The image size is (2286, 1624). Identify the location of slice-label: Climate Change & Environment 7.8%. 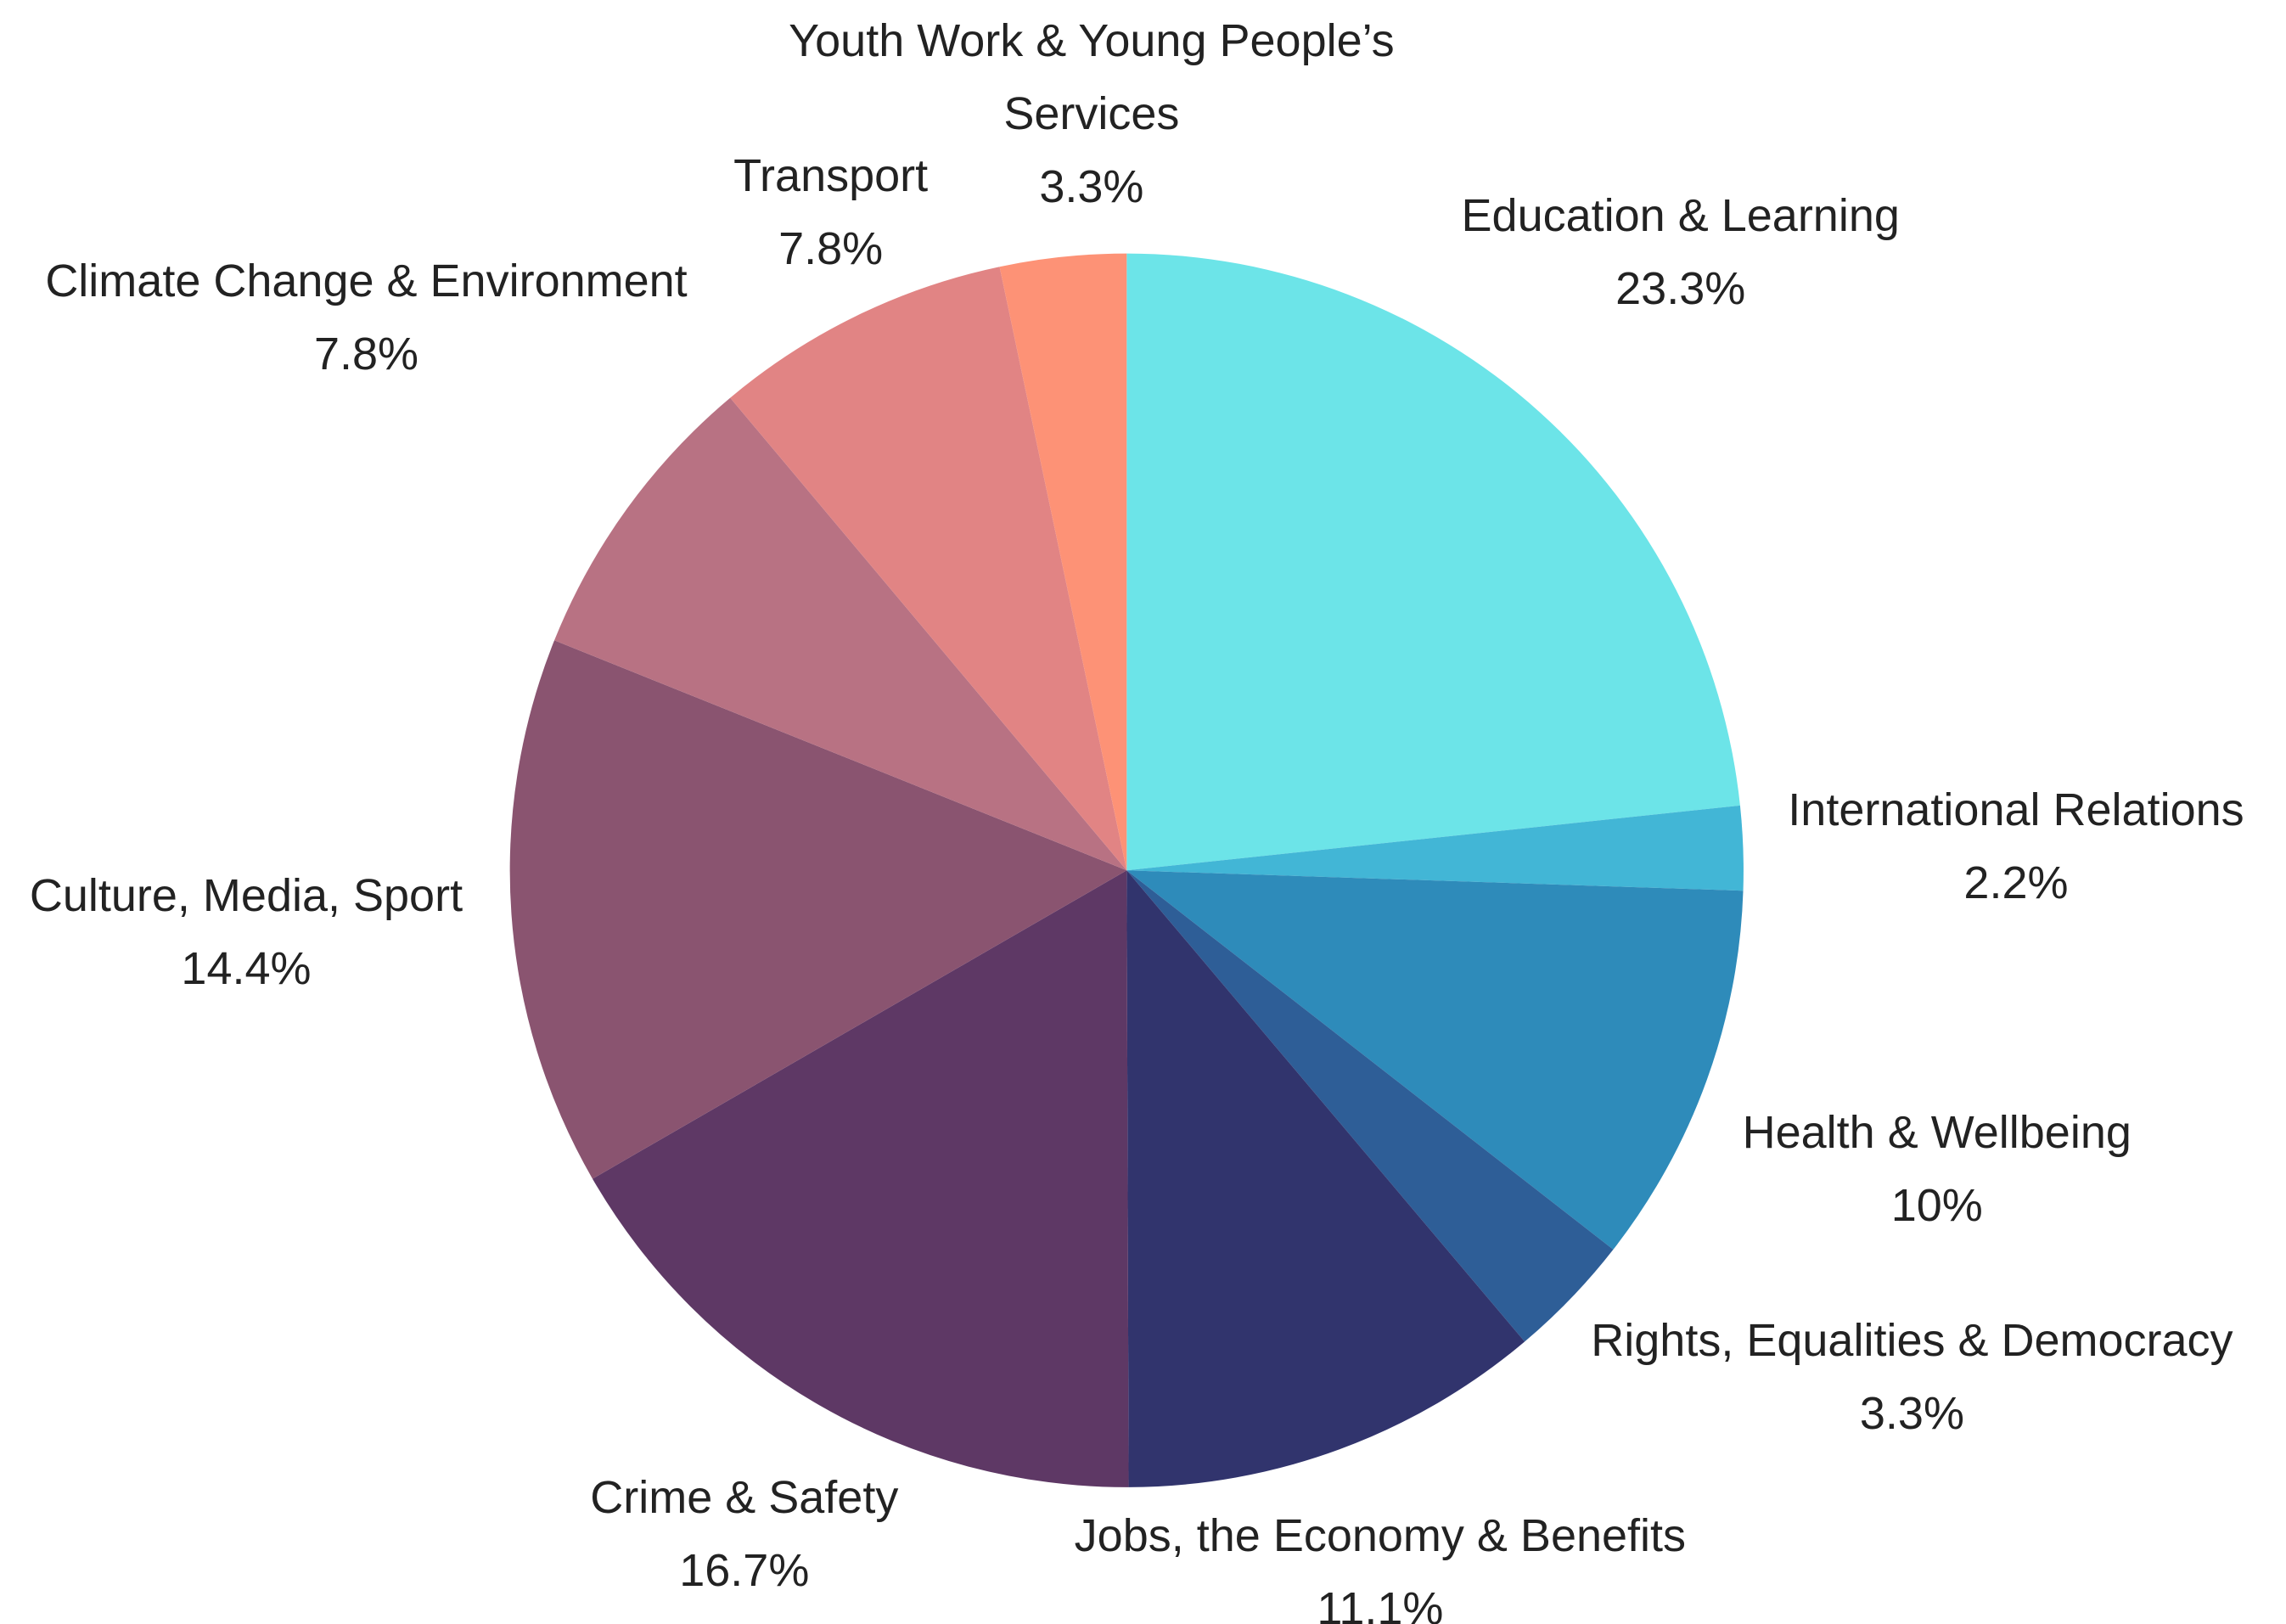
(439, 317).